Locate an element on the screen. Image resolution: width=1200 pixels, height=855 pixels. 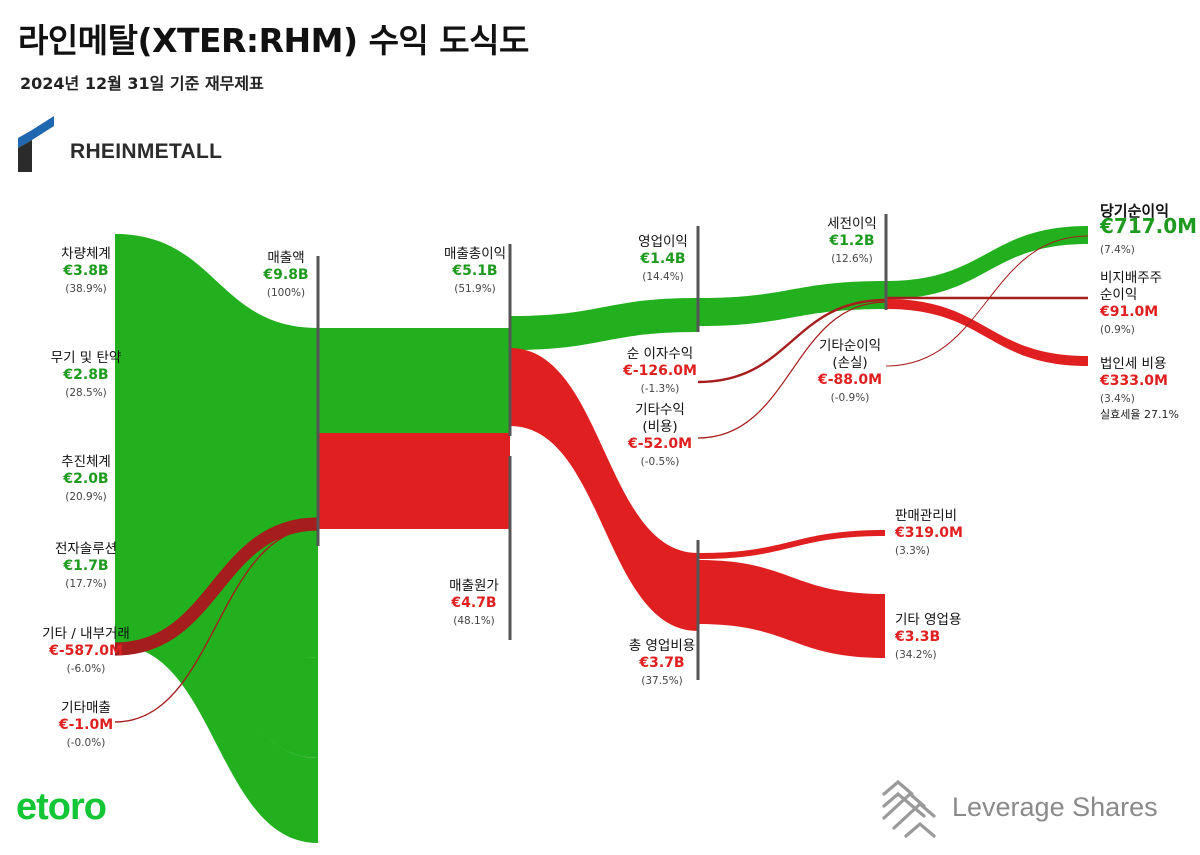
node-value-other_sales: €-1.0M is located at coordinates (85, 725).